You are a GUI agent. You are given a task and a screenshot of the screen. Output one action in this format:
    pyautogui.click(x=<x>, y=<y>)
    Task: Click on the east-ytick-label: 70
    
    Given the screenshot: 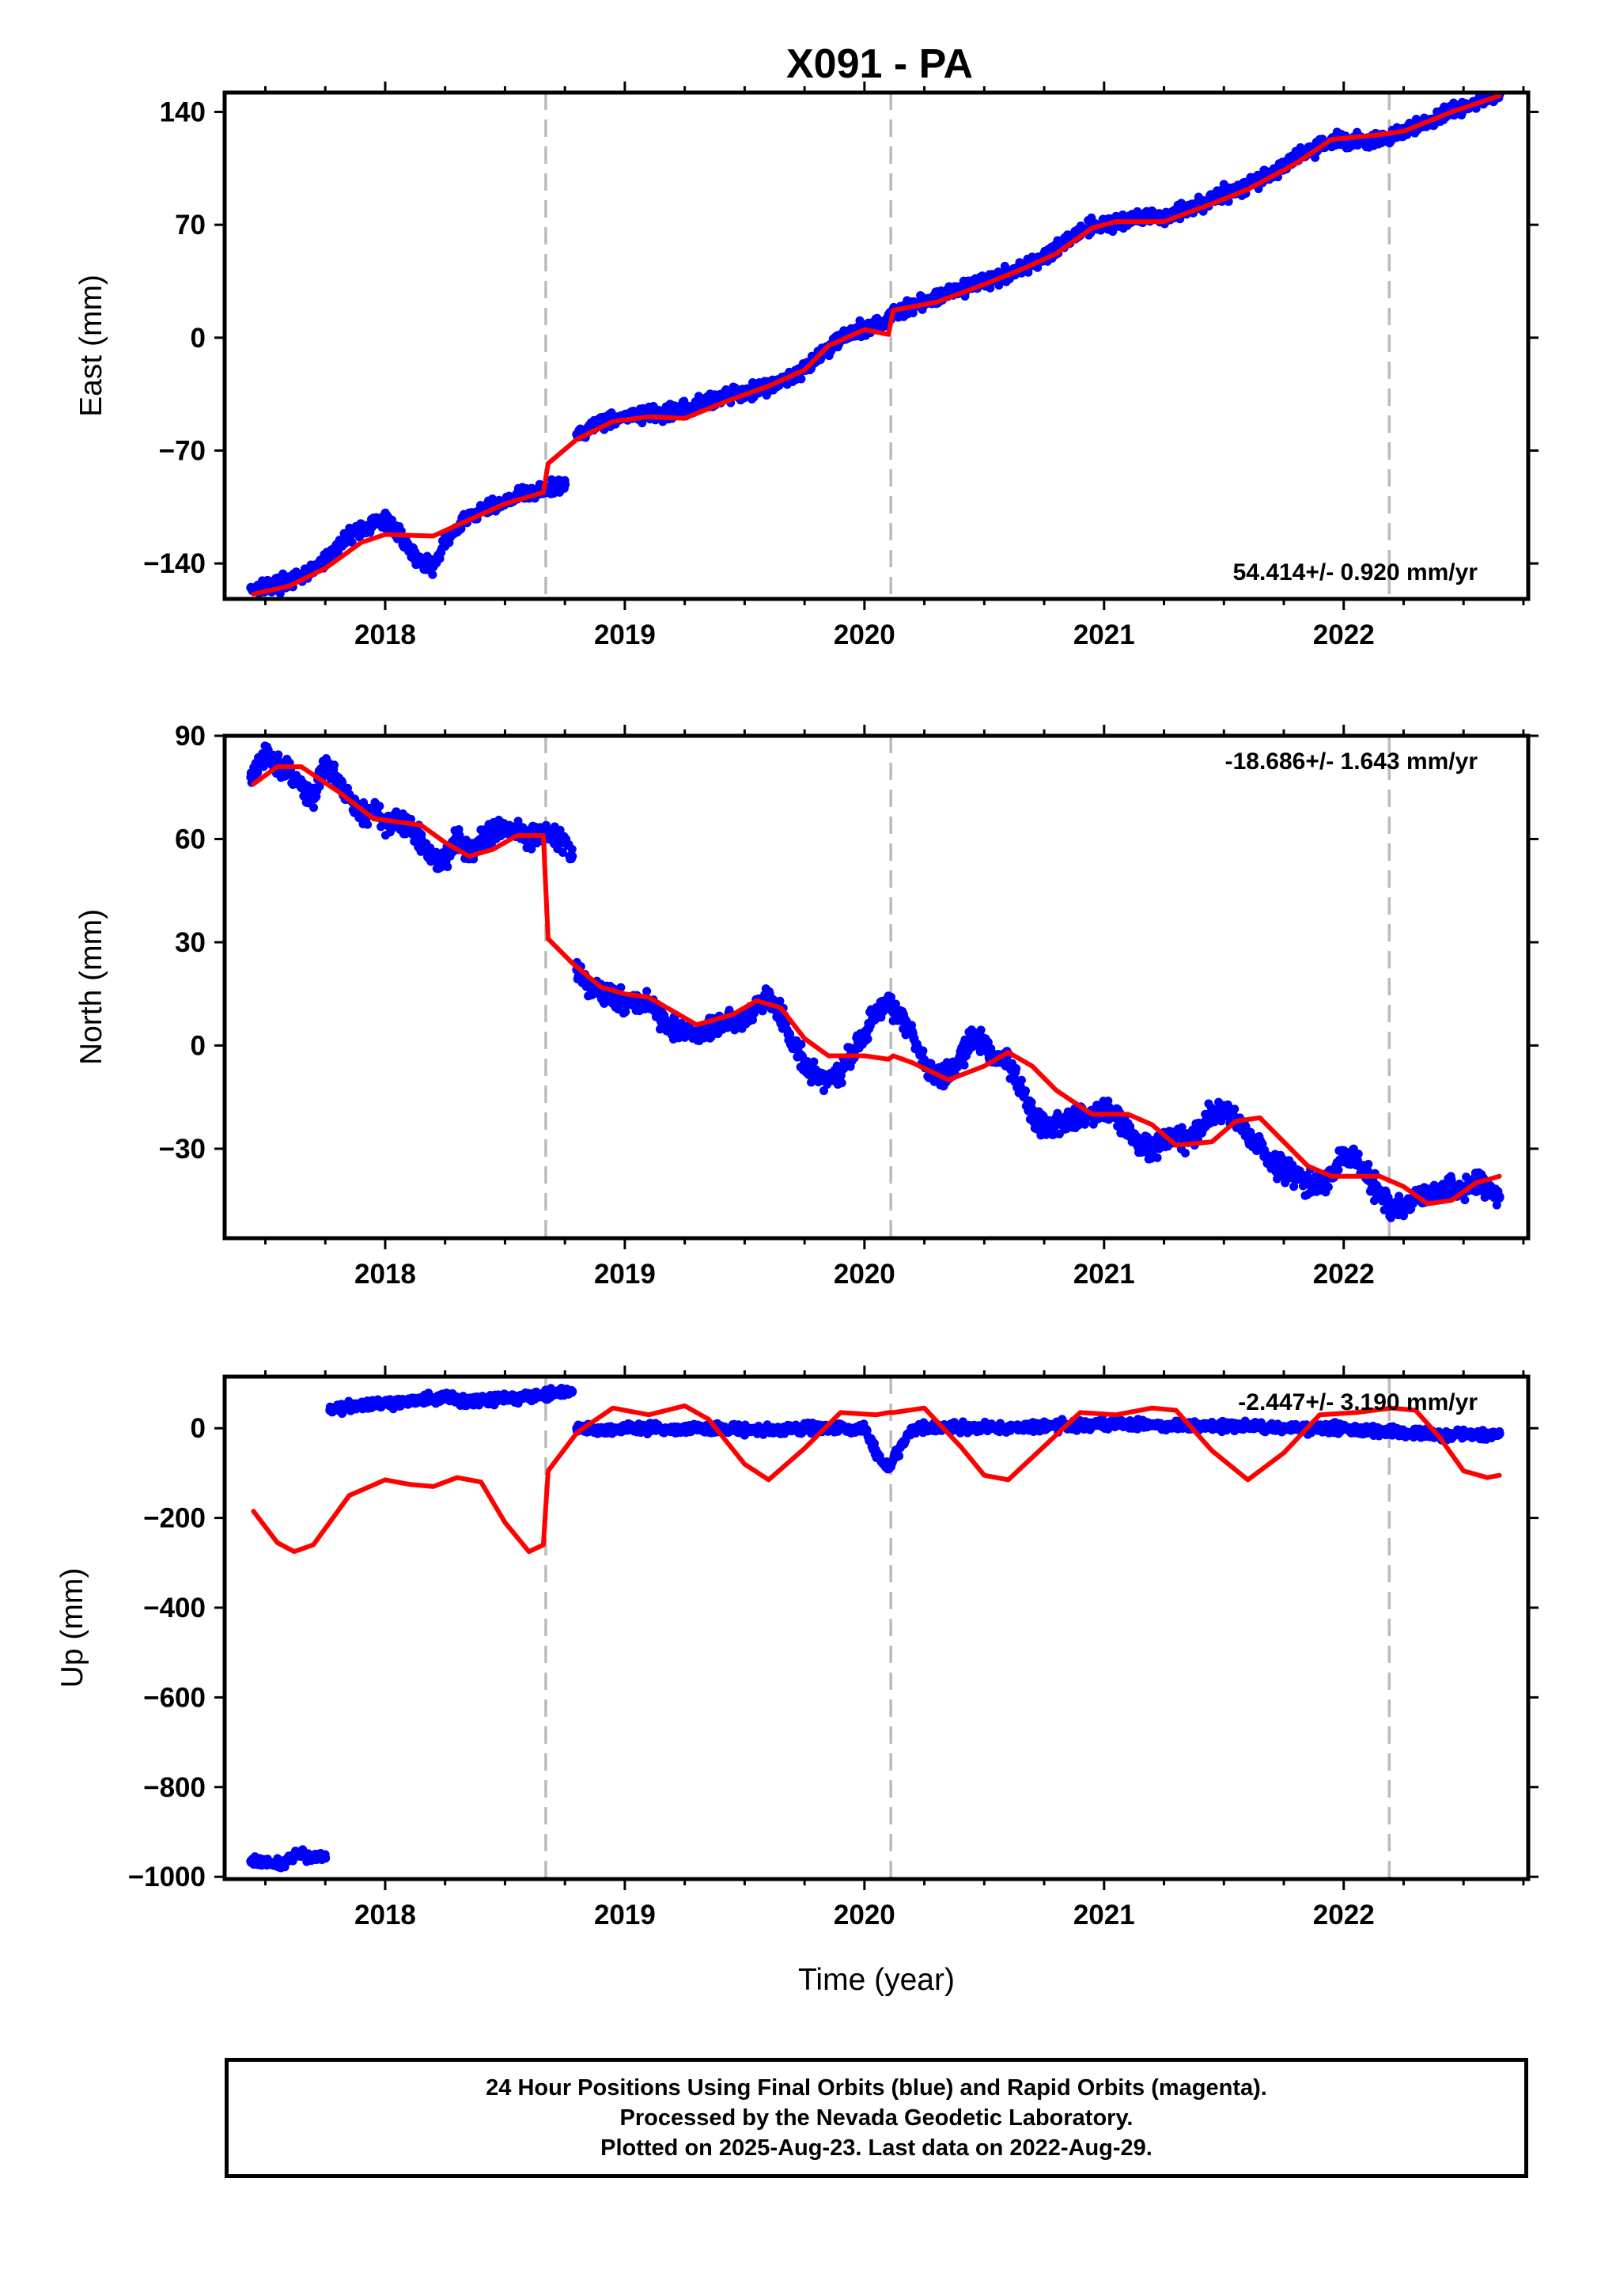 What is the action you would take?
    pyautogui.click(x=191, y=225)
    